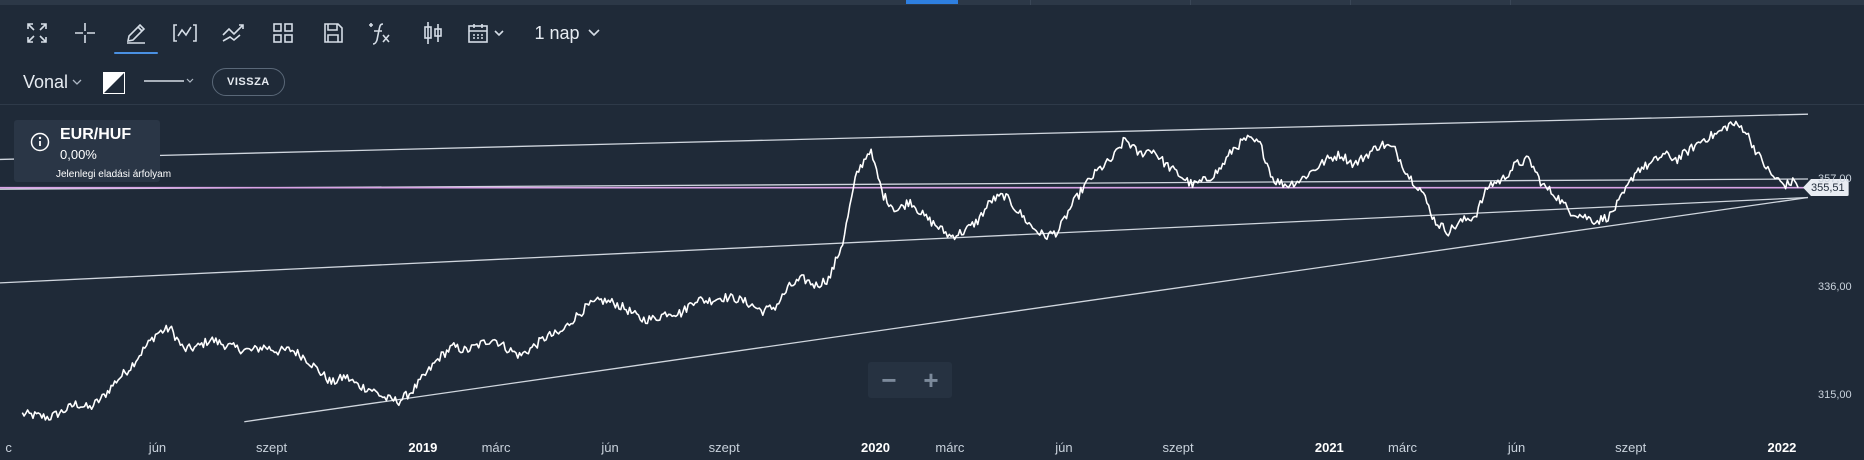 This screenshot has width=1864, height=460. What do you see at coordinates (889, 380) in the screenshot?
I see `zoom-out-button: −` at bounding box center [889, 380].